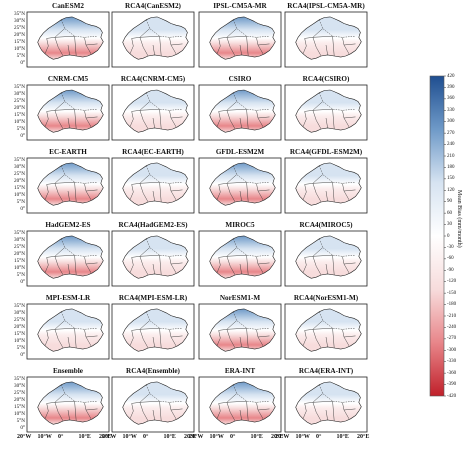 The width and height of the screenshot is (474, 452). Describe the element at coordinates (449, 202) in the screenshot. I see `colorbar-tick-label: 90` at that location.